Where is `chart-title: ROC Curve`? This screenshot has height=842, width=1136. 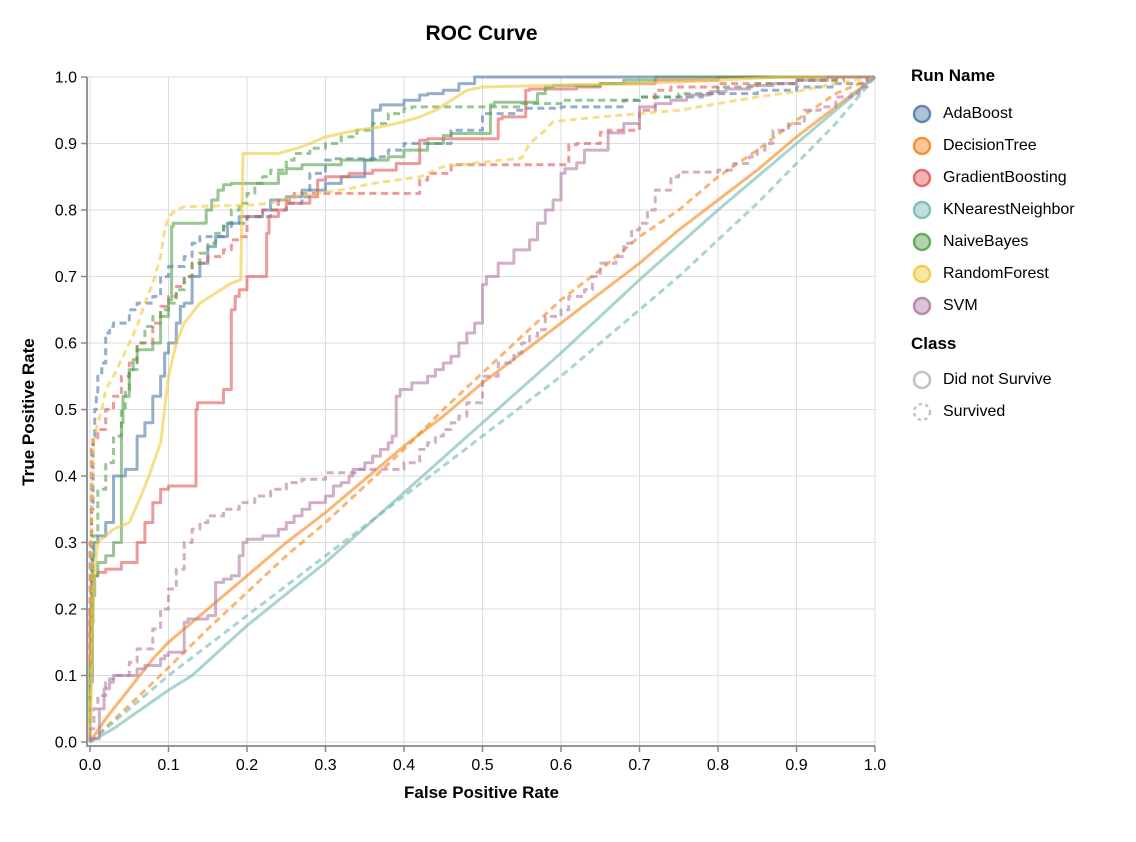
chart-title: ROC Curve is located at coordinates (481, 33).